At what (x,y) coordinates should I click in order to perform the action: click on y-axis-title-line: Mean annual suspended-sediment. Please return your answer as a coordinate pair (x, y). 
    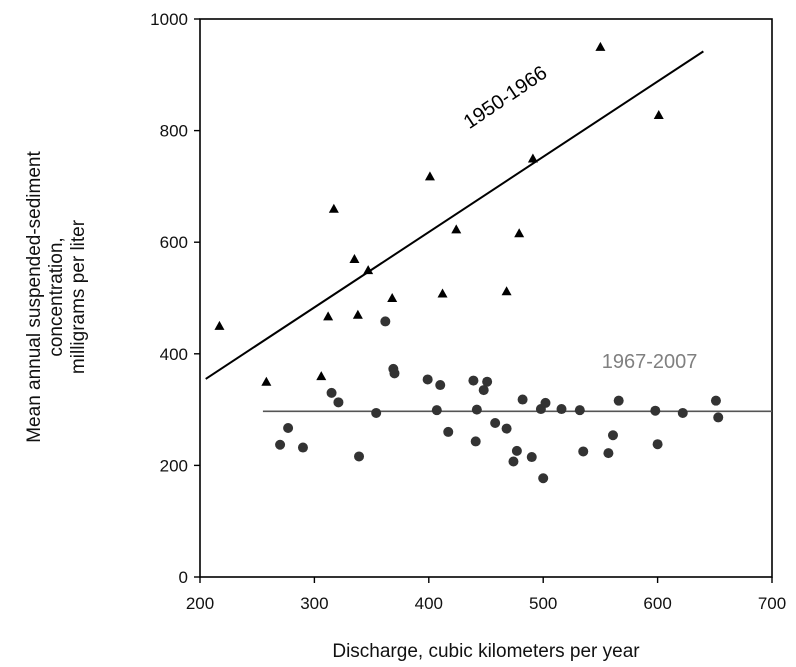
    Looking at the image, I should click on (34, 297).